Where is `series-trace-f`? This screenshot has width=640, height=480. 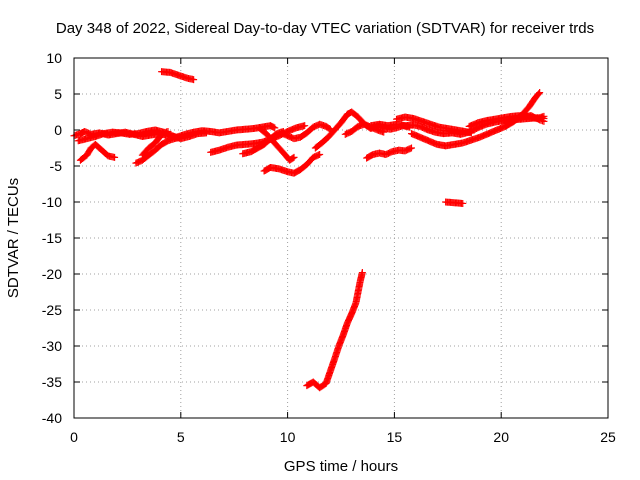
series-trace-f is located at coordinates (178, 76).